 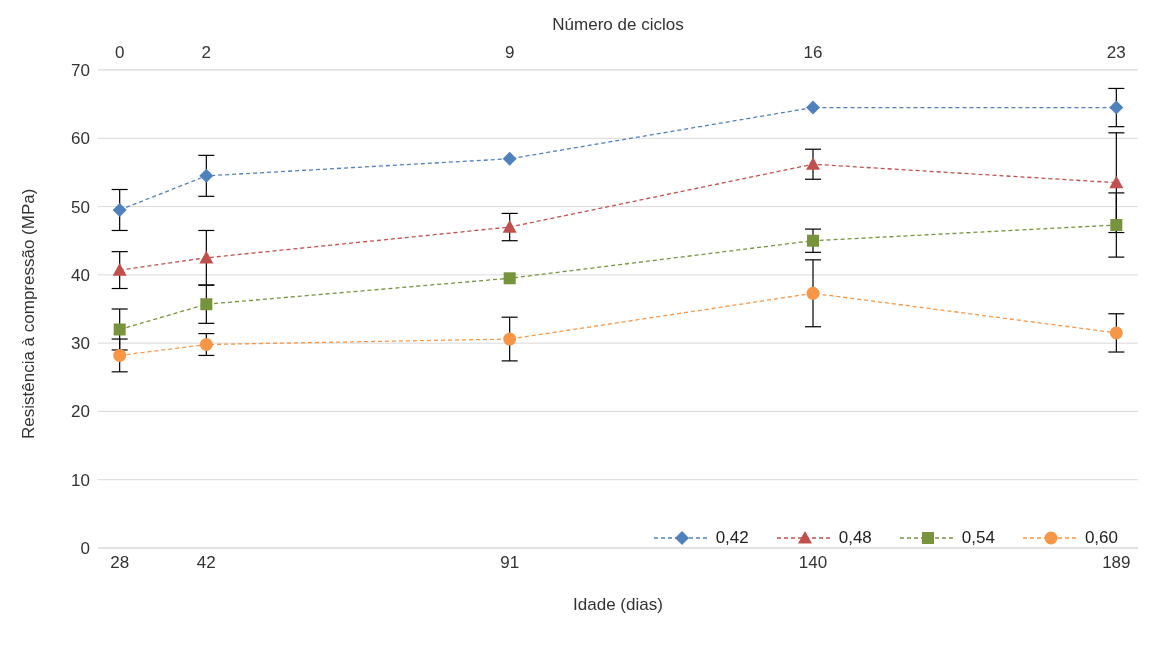 I want to click on x2-tick-label: 16, so click(x=813, y=52).